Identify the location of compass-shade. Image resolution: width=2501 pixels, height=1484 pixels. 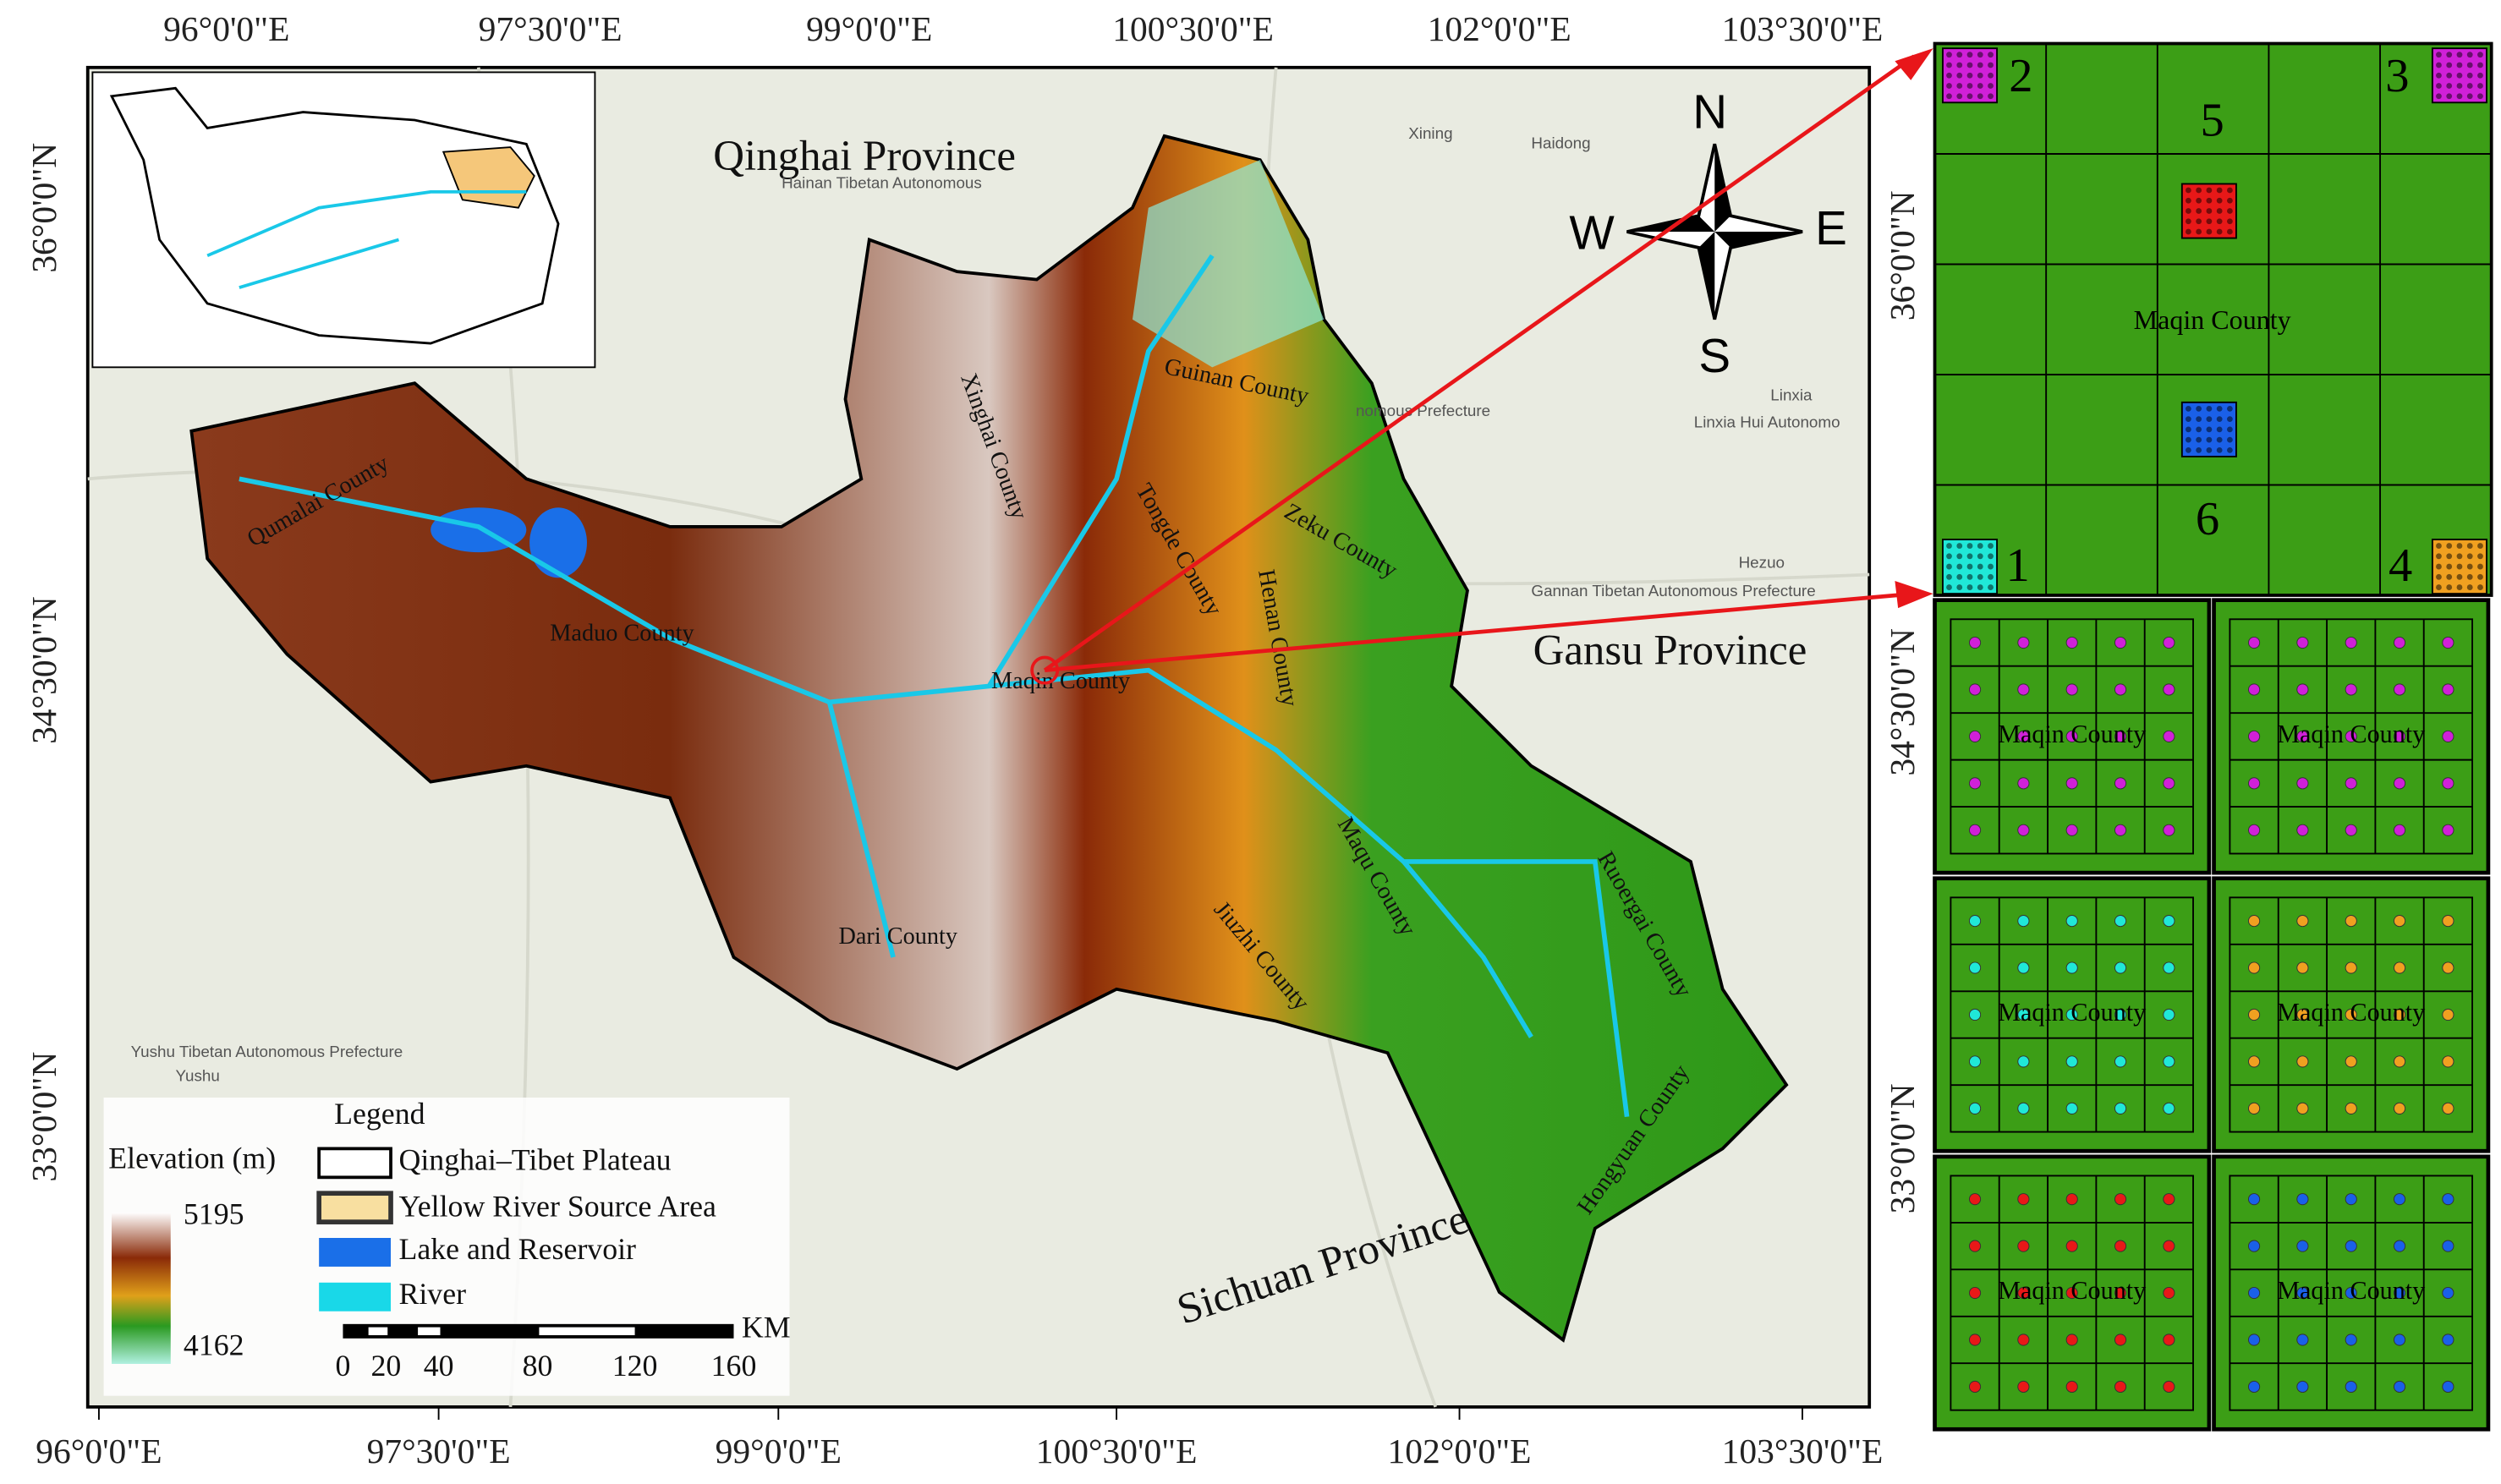
(1714, 232).